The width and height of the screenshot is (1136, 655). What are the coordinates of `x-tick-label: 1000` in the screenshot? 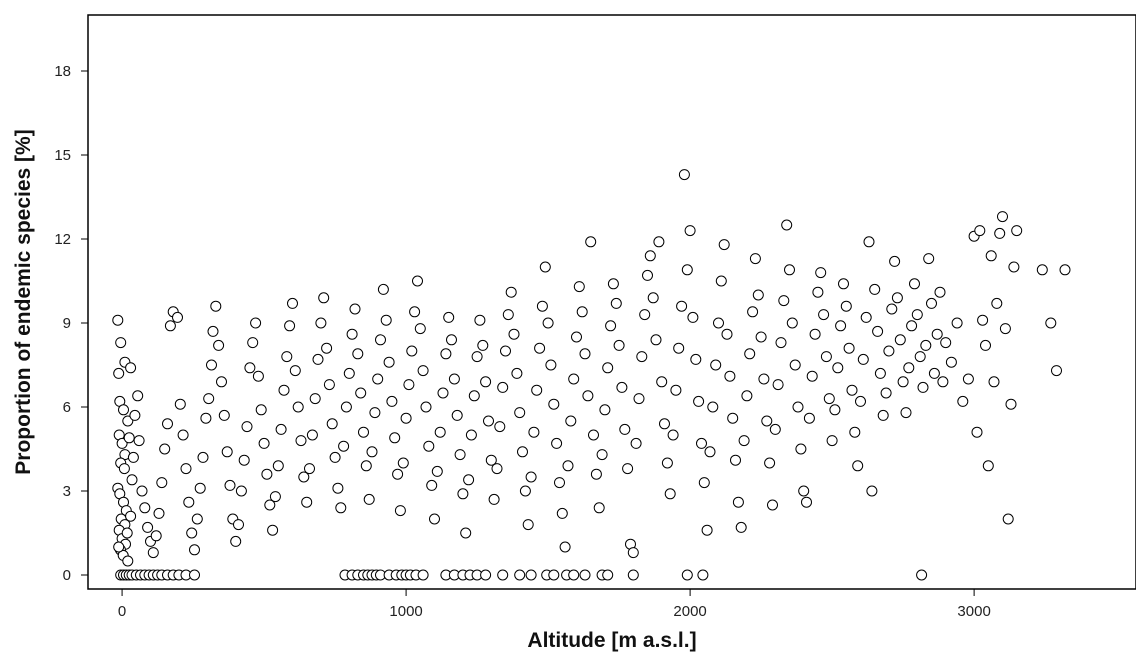 It's located at (405, 611).